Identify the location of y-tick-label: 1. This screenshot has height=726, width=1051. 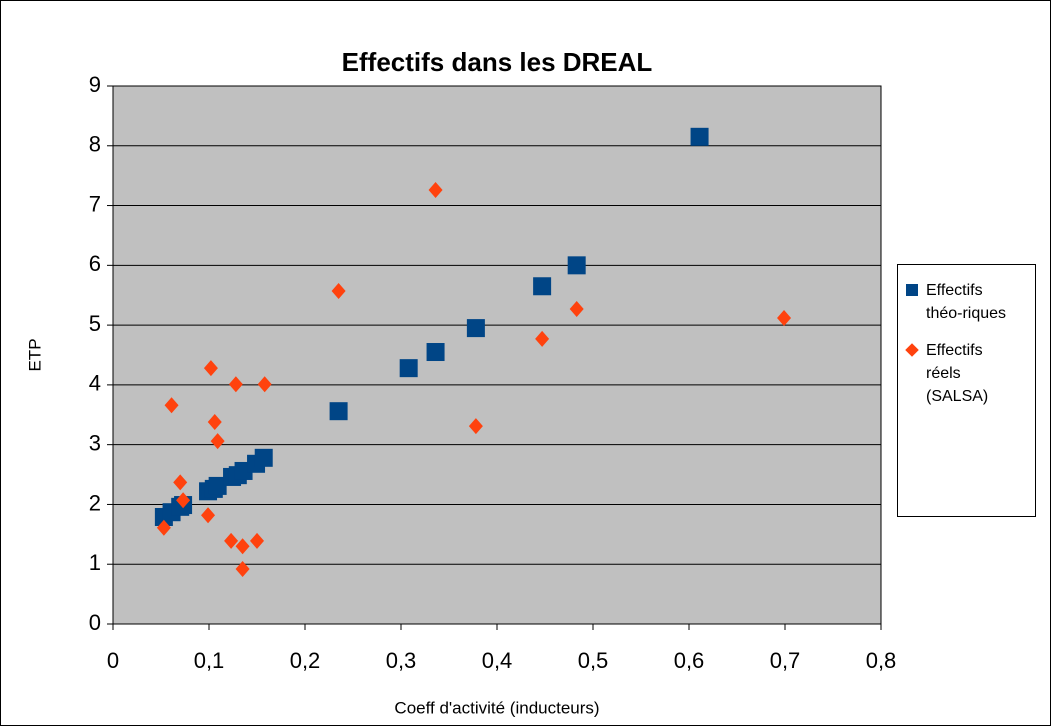
(95, 562).